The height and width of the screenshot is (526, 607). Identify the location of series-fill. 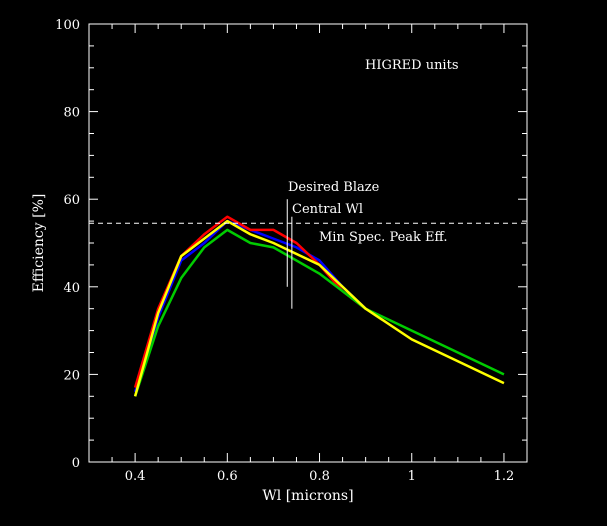
(250, 306).